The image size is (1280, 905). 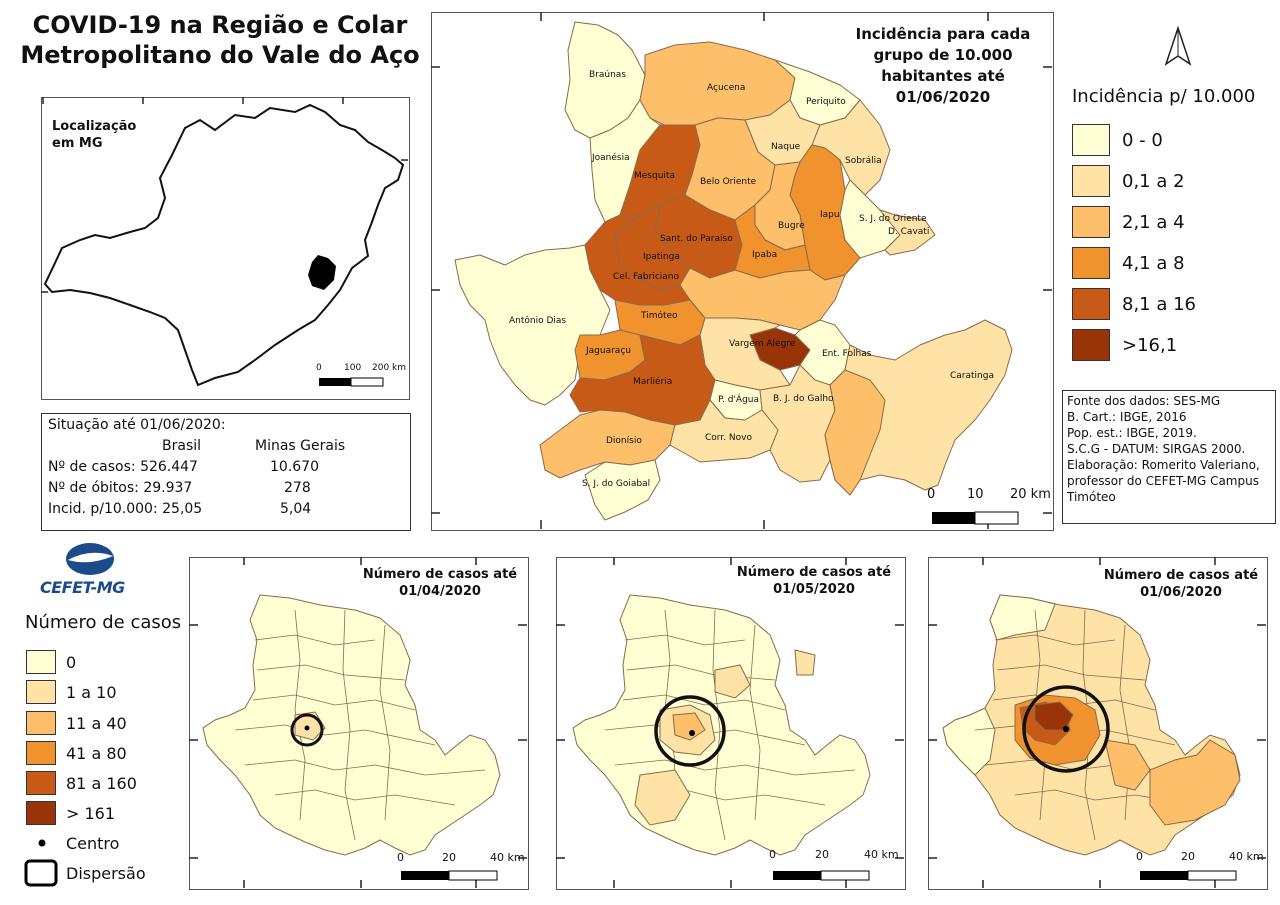 I want to click on dispersao-label: Dispersão, so click(x=106, y=873).